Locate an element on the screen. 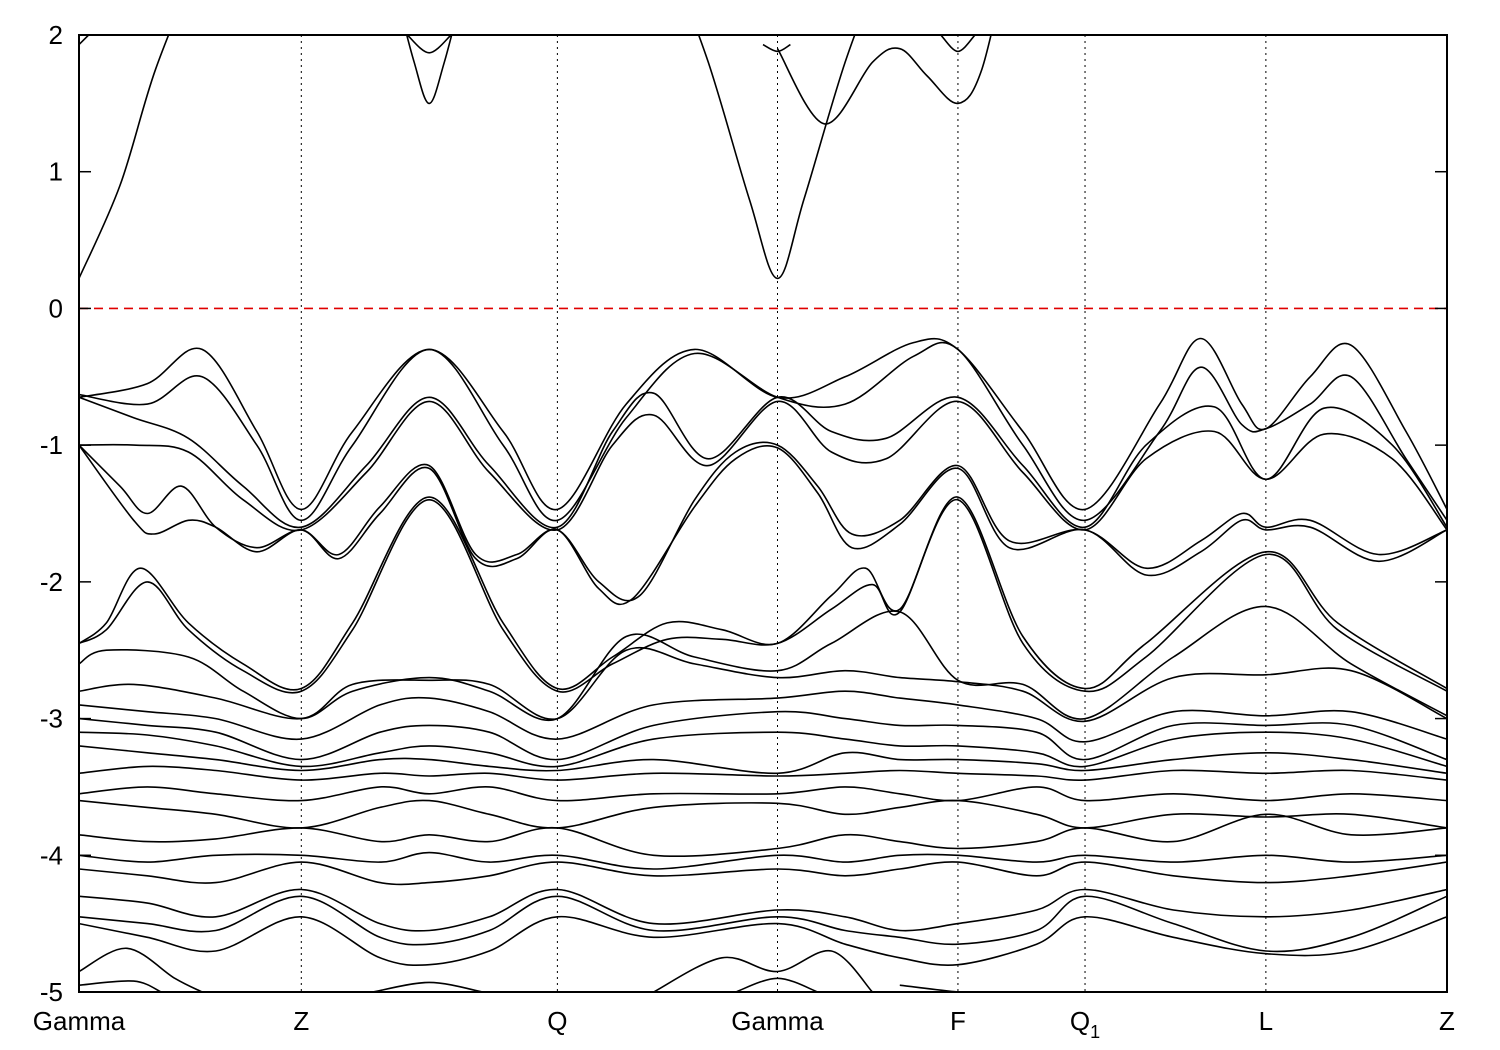  y-tick-label: 1 is located at coordinates (56, 172).